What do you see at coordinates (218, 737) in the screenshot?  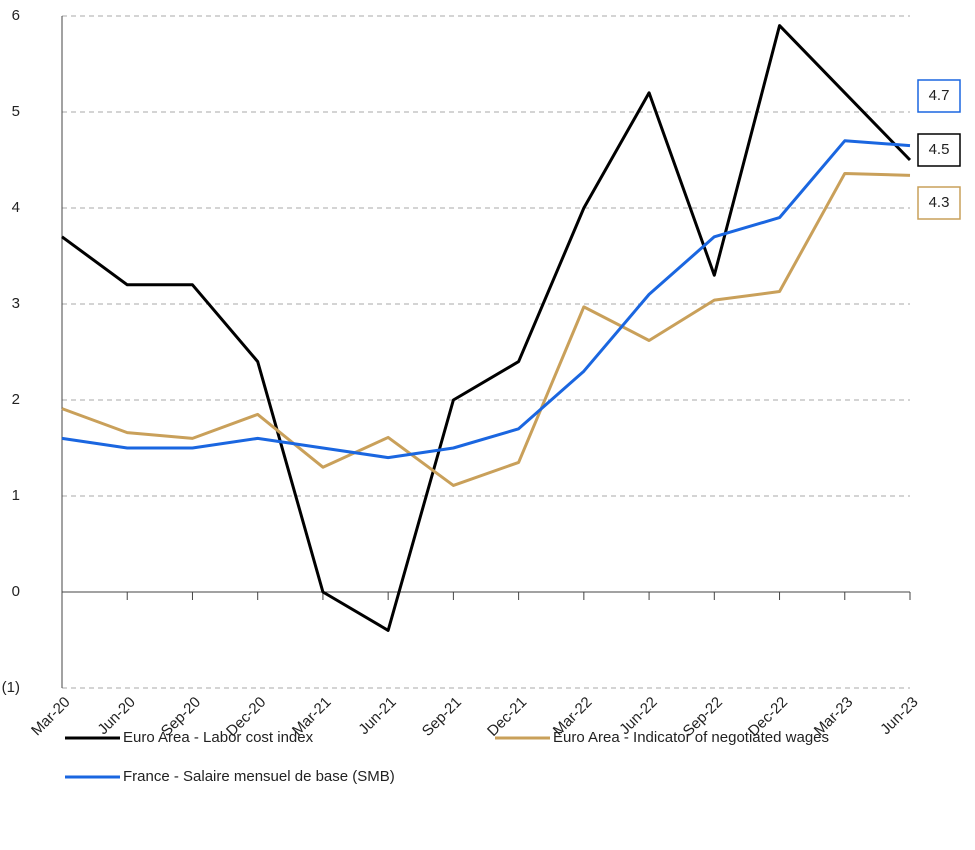 I see `legend-label: Euro Area - Labor cost index` at bounding box center [218, 737].